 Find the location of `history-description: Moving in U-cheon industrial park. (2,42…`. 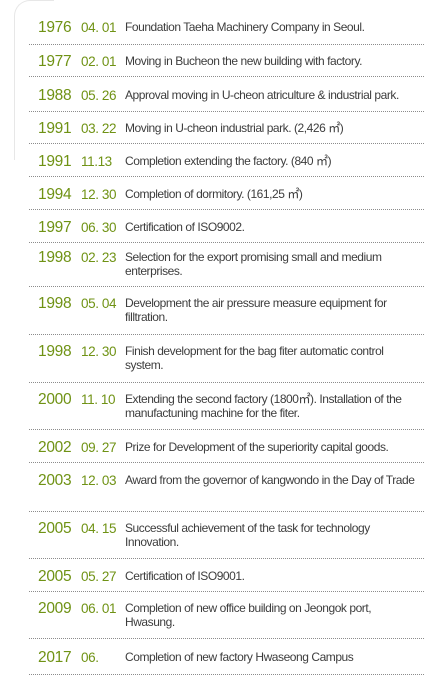

history-description: Moving in U-cheon industrial park. (2,42… is located at coordinates (234, 128).